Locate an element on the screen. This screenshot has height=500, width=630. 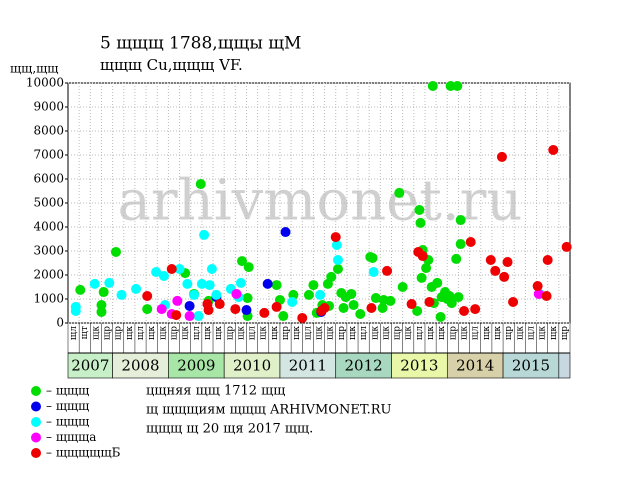
y-tick-label: 8000 is located at coordinates (48, 131).